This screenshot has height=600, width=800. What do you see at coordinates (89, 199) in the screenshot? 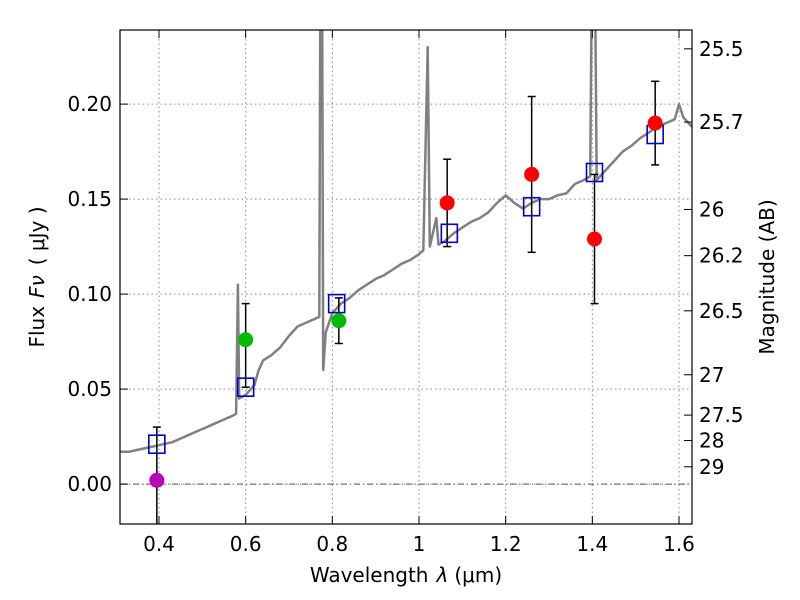
I see `y-tick-label-3: 0.15` at bounding box center [89, 199].